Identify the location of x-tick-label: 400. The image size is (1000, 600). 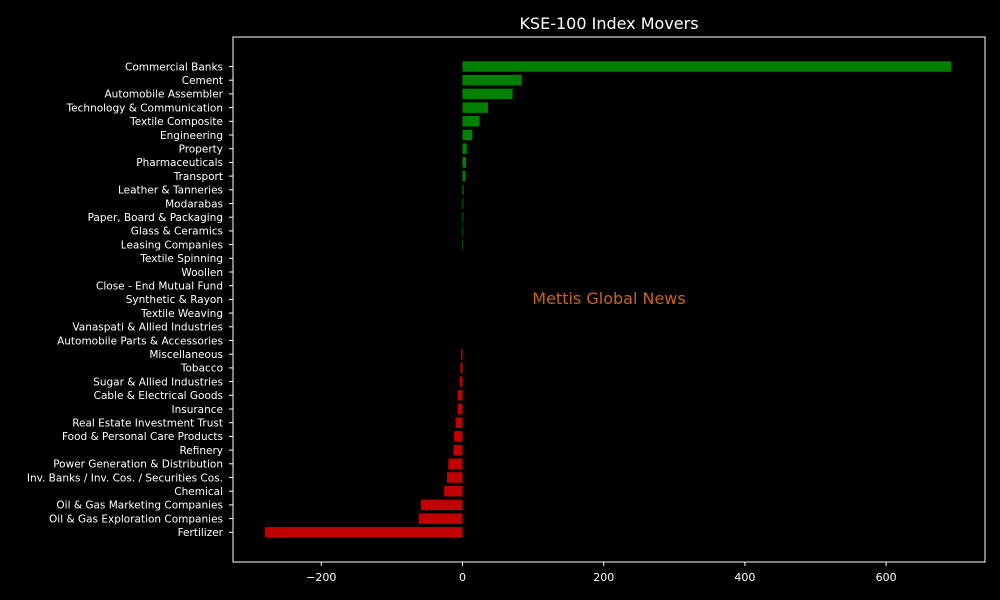
(744, 577).